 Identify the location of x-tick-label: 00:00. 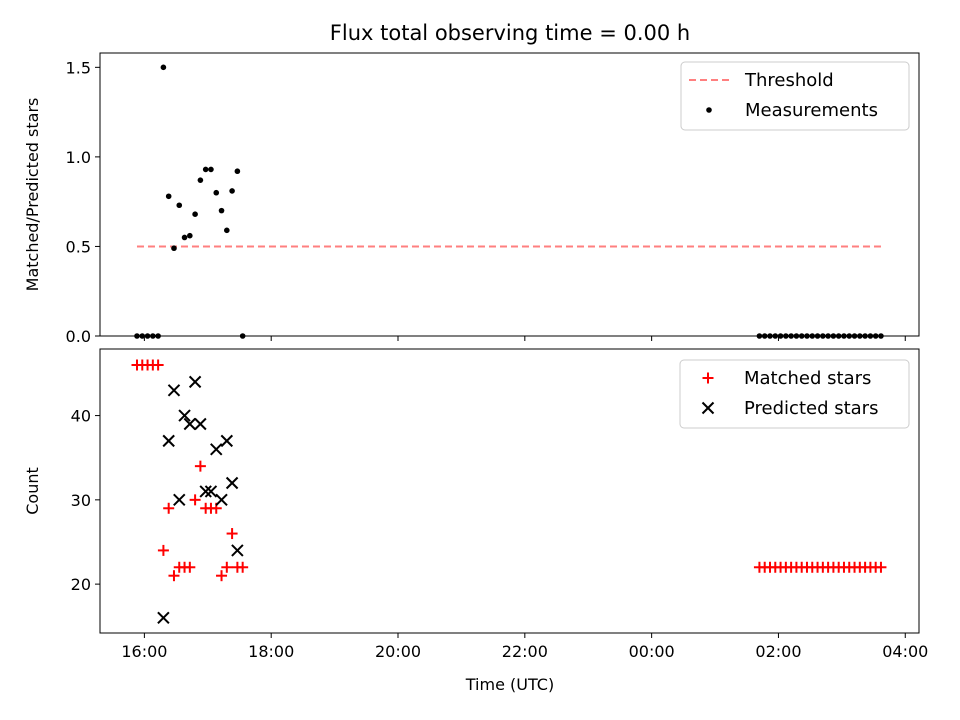
(652, 651).